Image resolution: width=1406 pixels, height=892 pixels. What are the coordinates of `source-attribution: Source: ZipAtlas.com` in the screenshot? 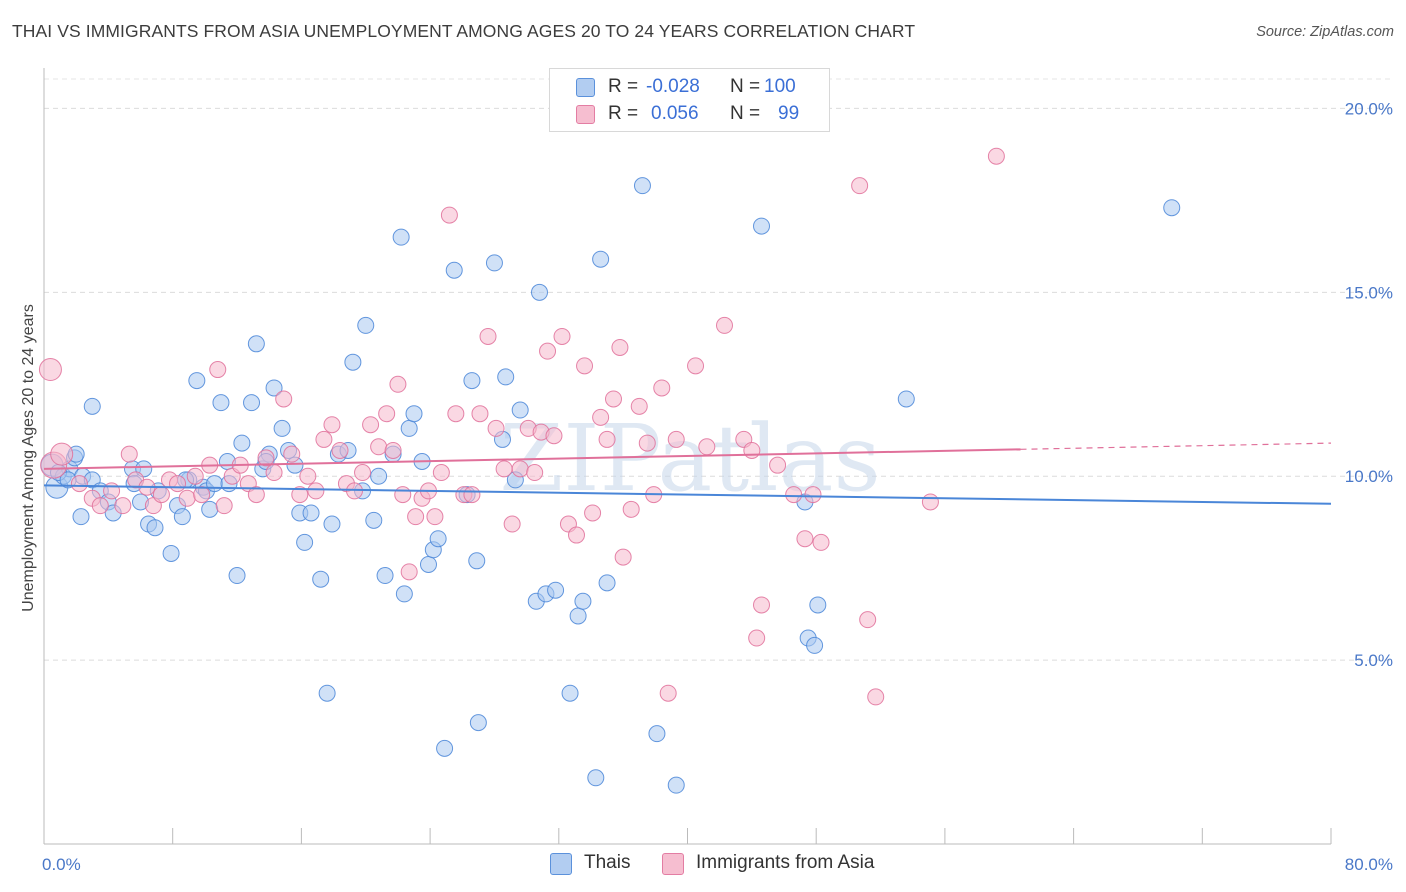 It's located at (1325, 32).